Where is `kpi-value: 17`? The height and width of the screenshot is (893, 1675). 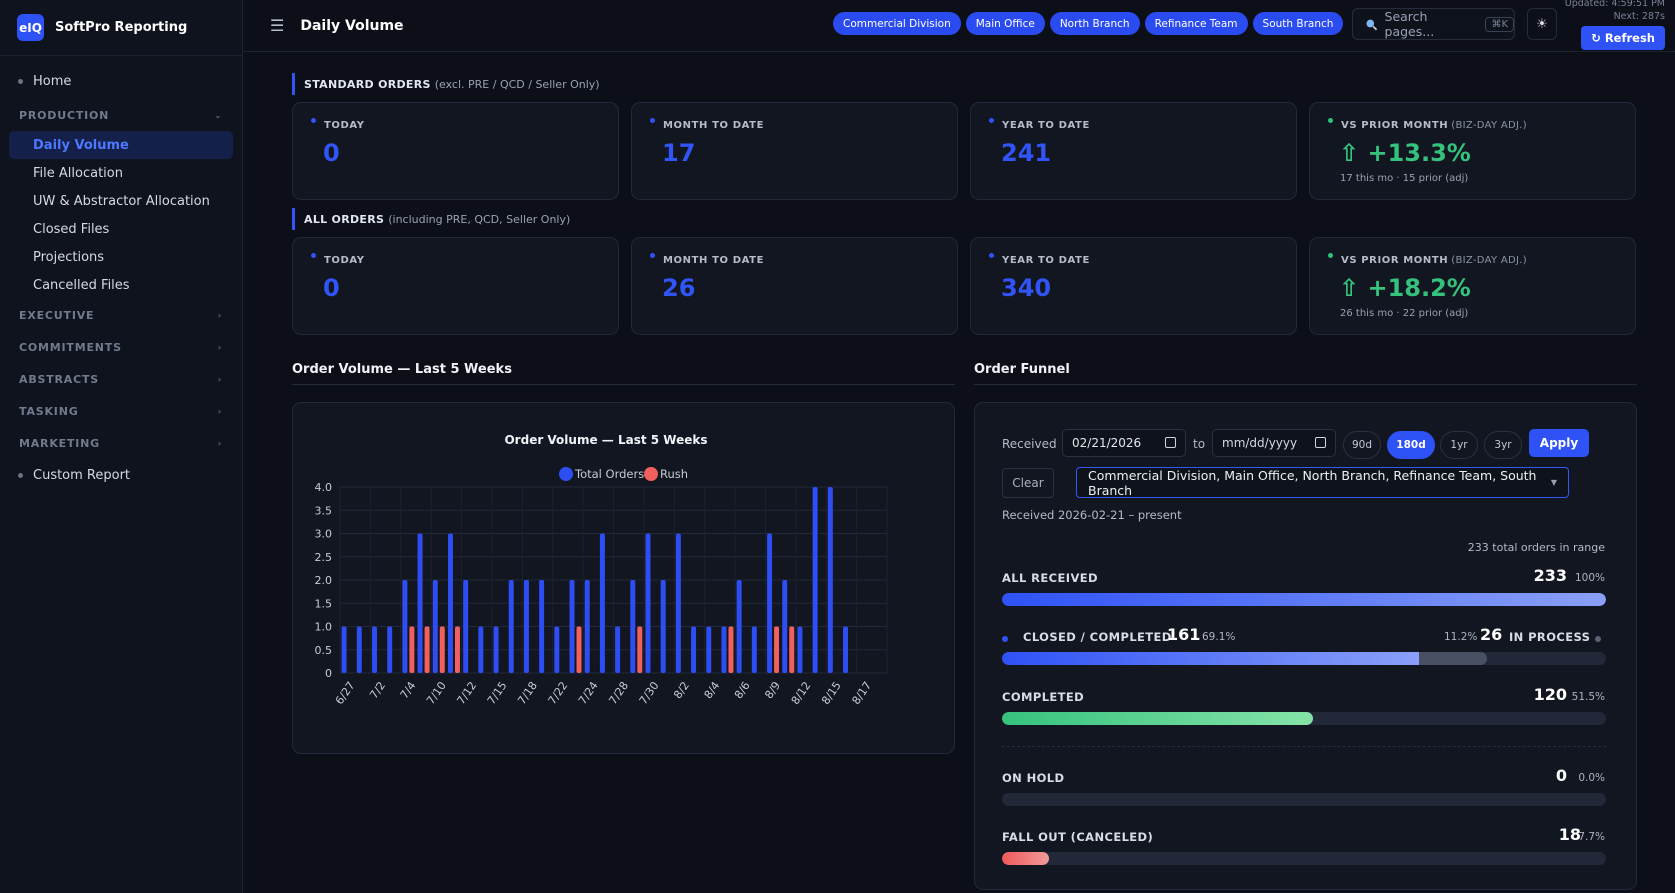 kpi-value: 17 is located at coordinates (679, 153).